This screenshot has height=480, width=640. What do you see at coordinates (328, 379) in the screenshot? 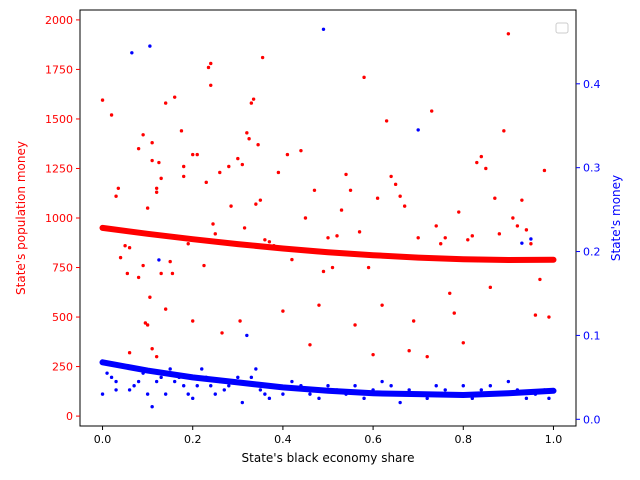
I see `right-trend-line` at bounding box center [328, 379].